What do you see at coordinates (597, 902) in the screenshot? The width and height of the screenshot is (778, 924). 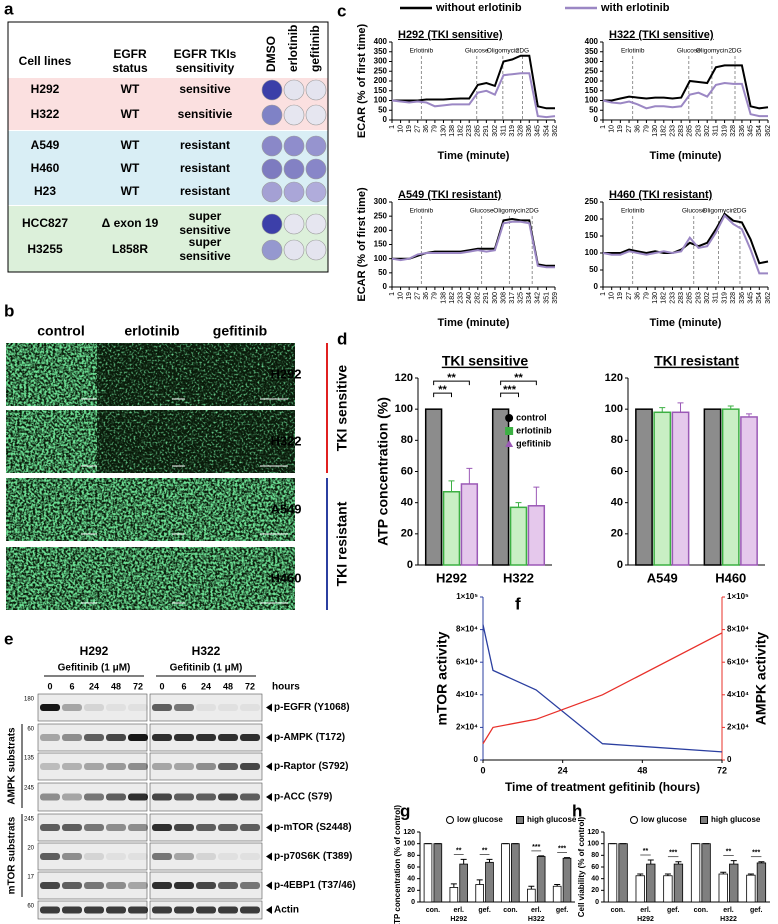 I see `y-tick-label: 0` at bounding box center [597, 902].